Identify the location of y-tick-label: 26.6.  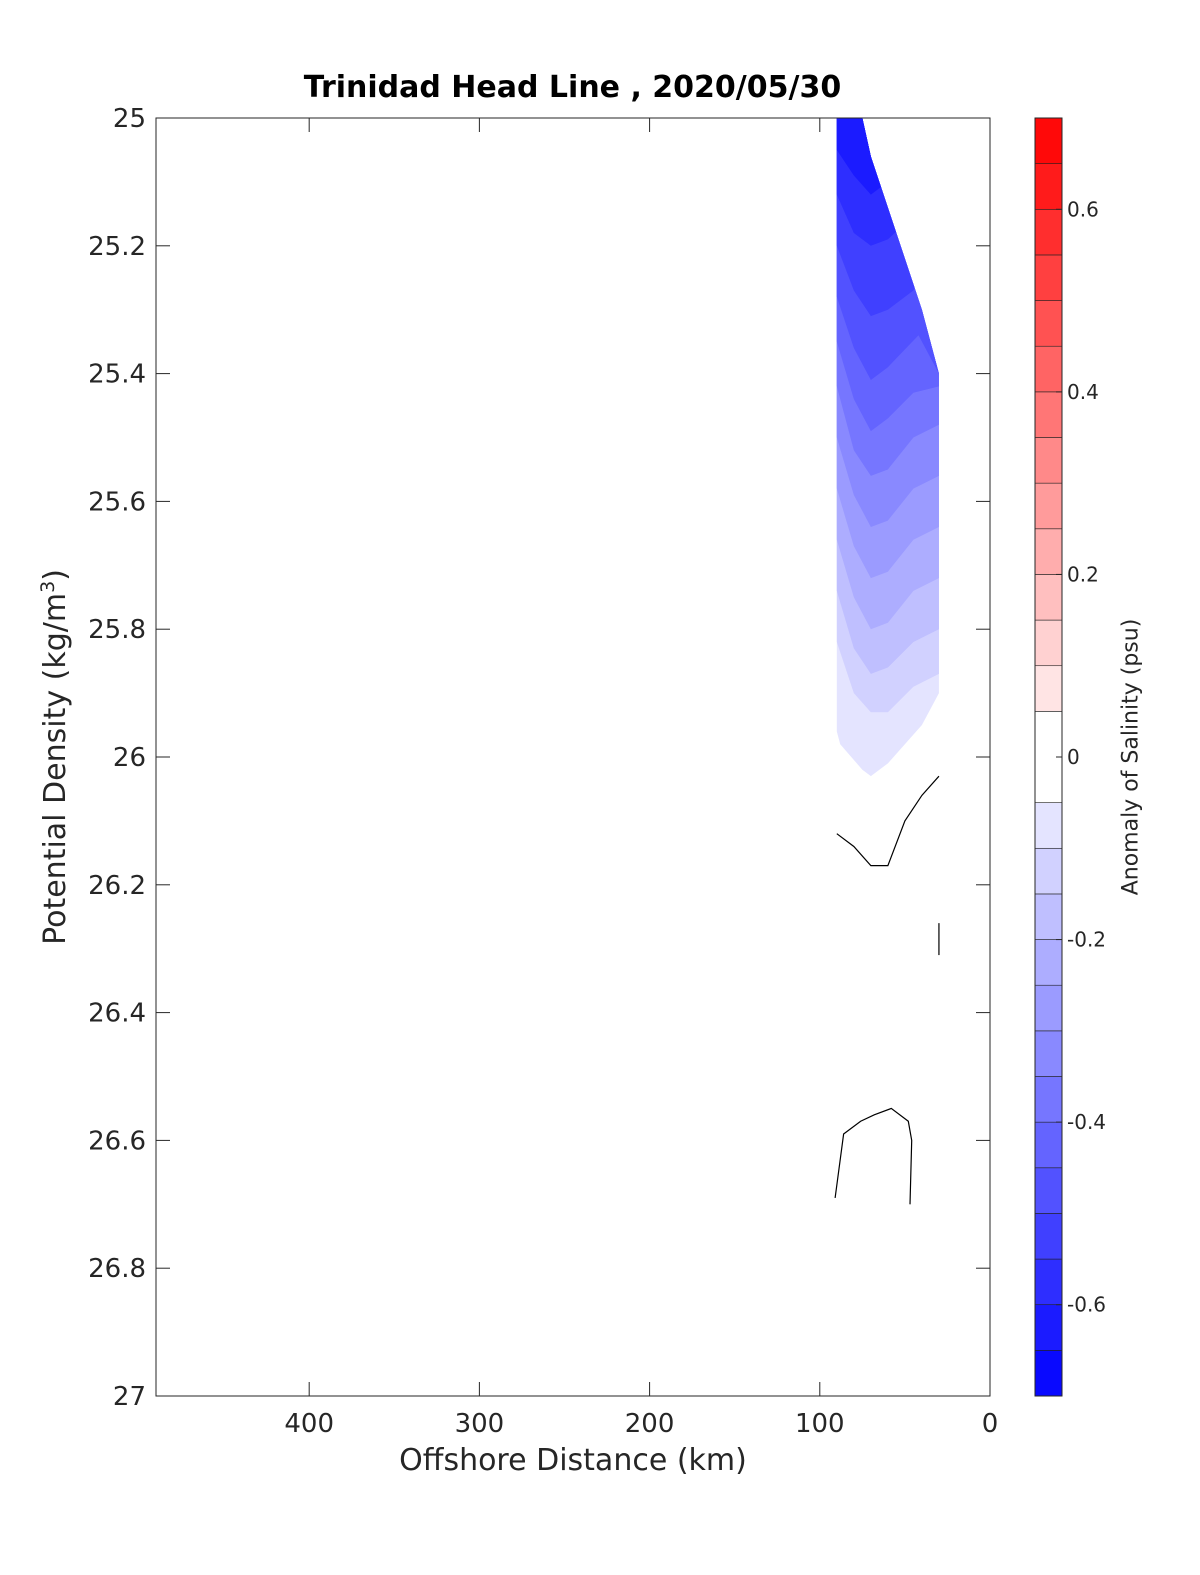
(117, 1141).